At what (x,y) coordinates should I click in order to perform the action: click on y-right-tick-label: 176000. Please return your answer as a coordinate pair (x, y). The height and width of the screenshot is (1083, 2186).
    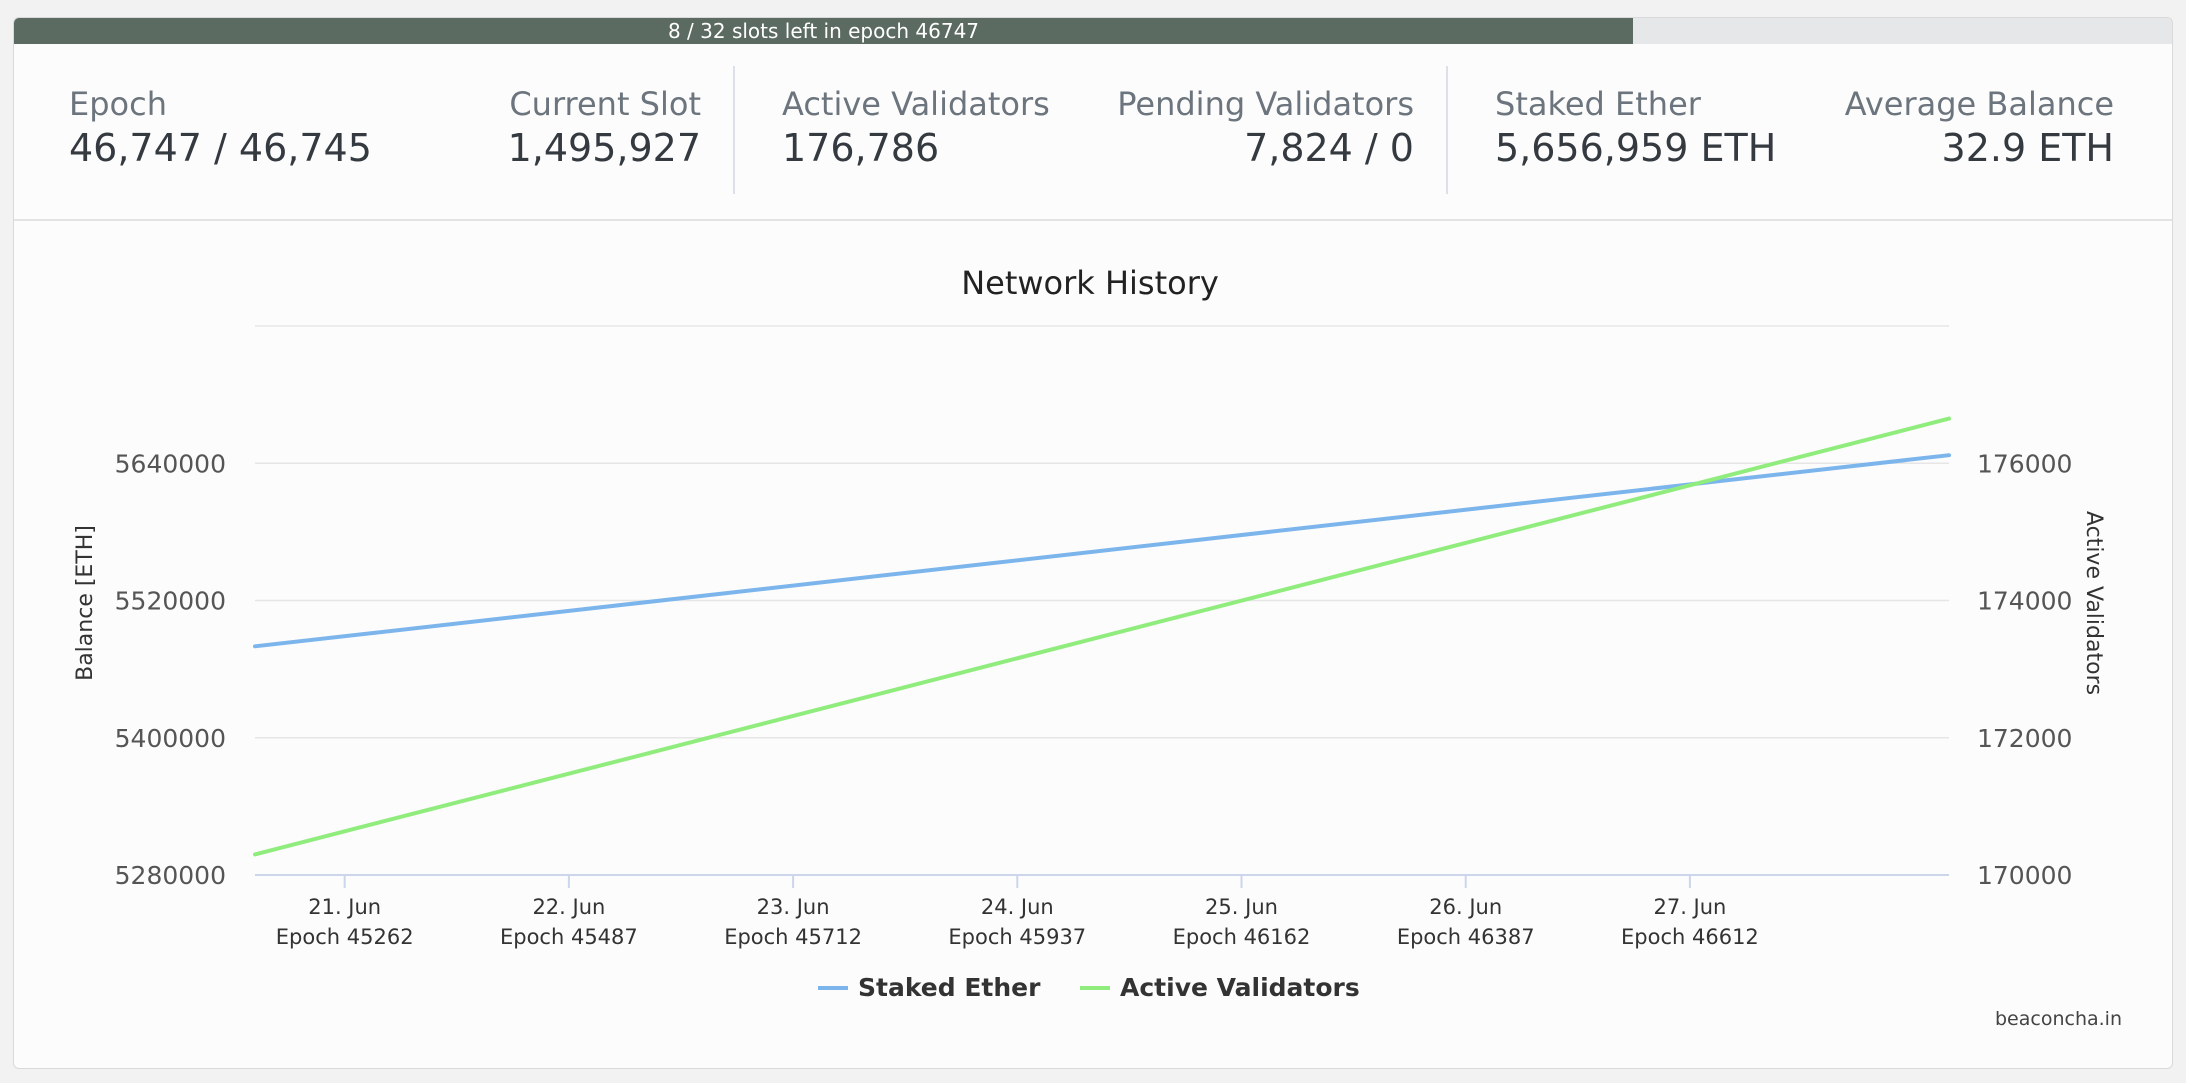
    Looking at the image, I should click on (2024, 463).